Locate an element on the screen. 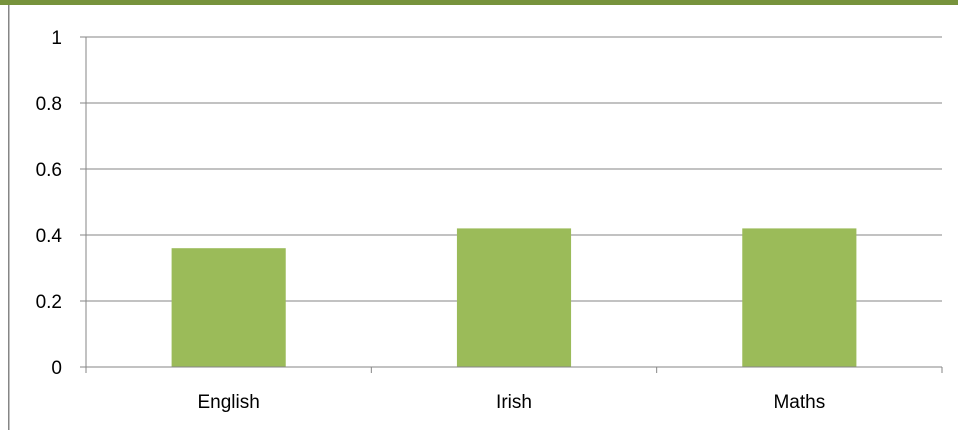  y-tick-label: 0.8 is located at coordinates (49, 104).